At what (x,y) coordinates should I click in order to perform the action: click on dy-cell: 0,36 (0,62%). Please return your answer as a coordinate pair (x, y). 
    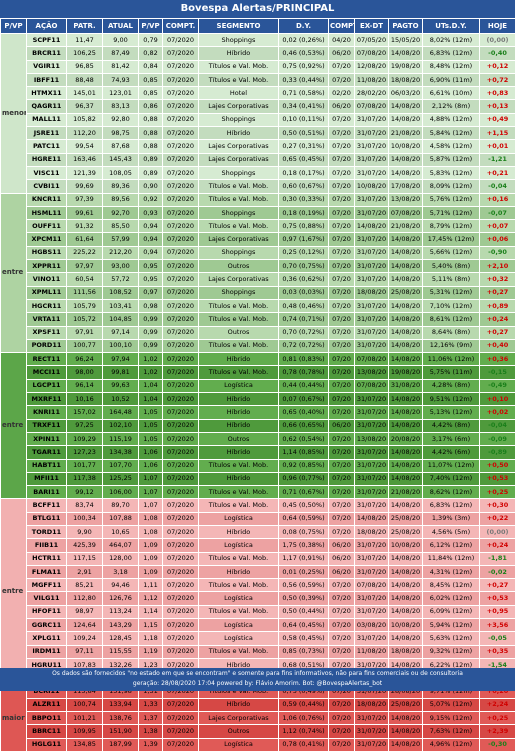
    Looking at the image, I should click on (304, 279).